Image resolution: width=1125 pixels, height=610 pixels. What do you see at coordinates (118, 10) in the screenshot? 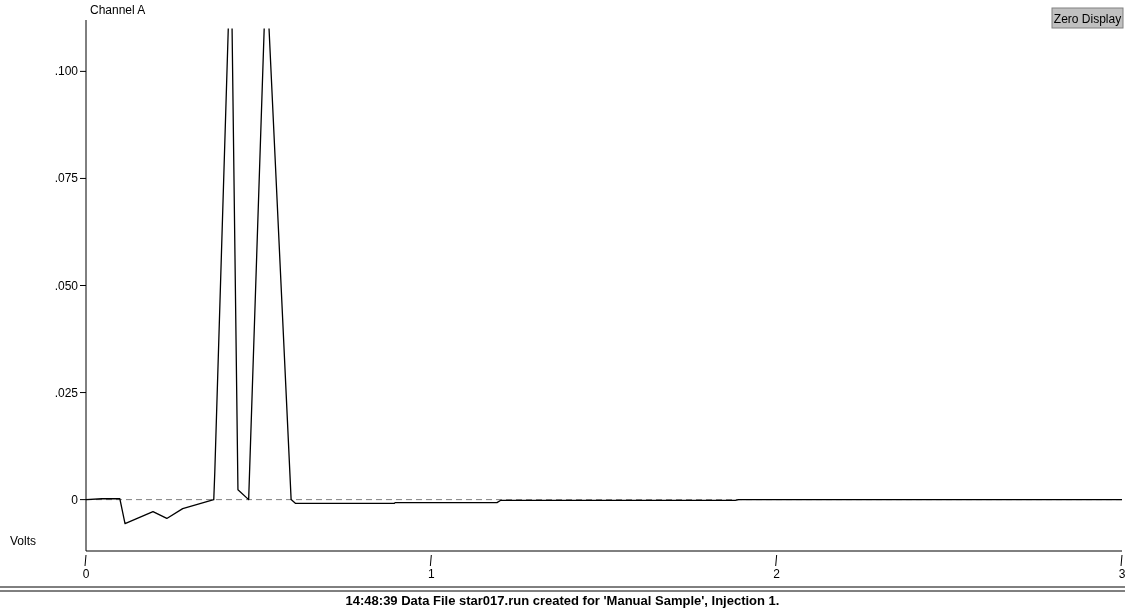
I see `chart-title: Channel A` at bounding box center [118, 10].